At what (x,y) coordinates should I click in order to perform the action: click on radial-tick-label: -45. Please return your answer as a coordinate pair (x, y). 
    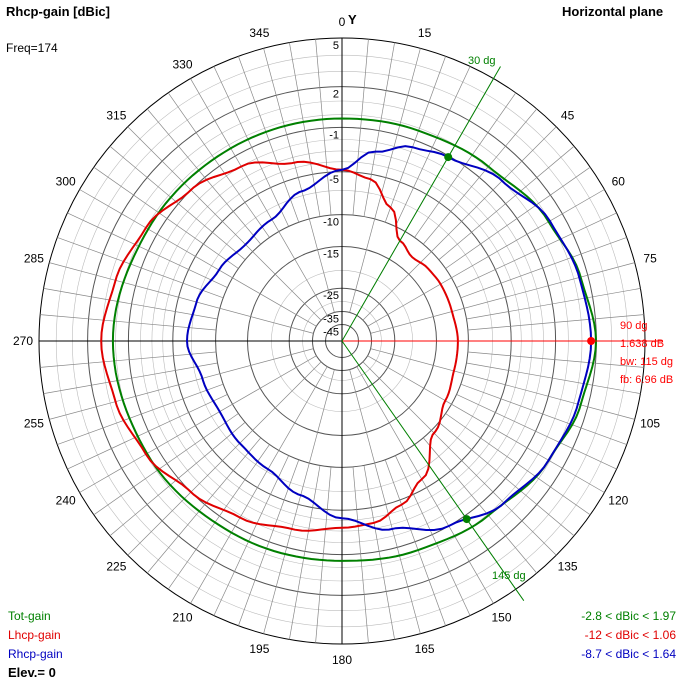
    Looking at the image, I should click on (331, 333).